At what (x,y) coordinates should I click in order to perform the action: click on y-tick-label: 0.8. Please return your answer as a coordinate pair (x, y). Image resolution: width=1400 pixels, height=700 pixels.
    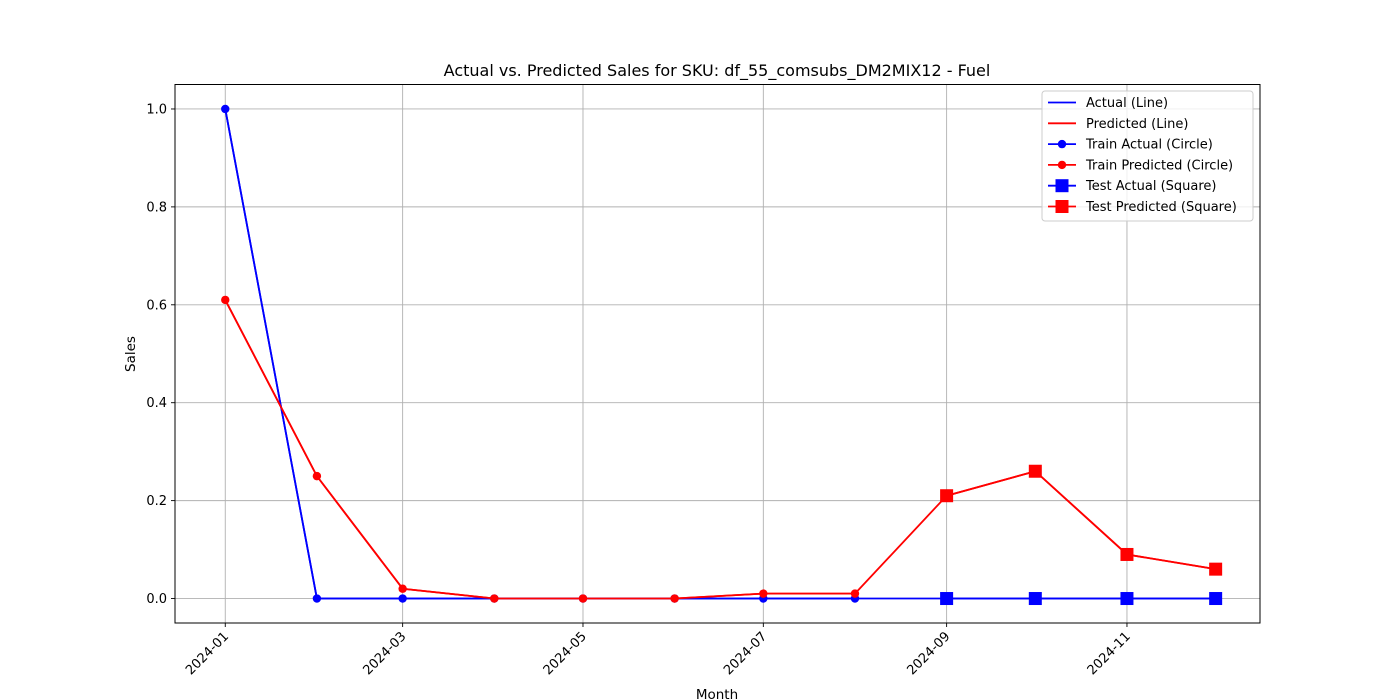
    Looking at the image, I should click on (156, 207).